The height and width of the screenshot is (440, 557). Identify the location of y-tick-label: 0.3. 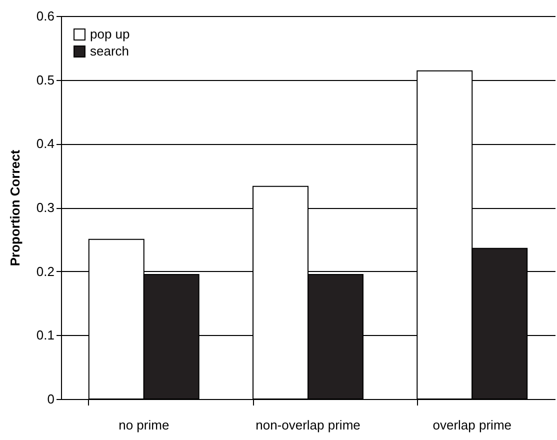
(45, 207).